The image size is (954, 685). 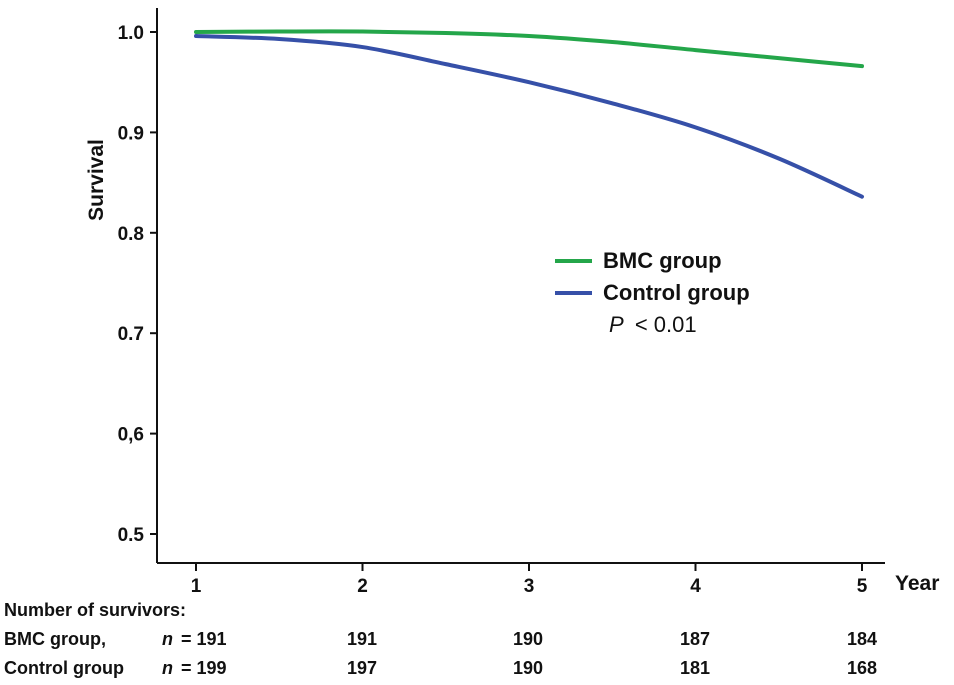 I want to click on row-n-control: n = 199, so click(x=194, y=668).